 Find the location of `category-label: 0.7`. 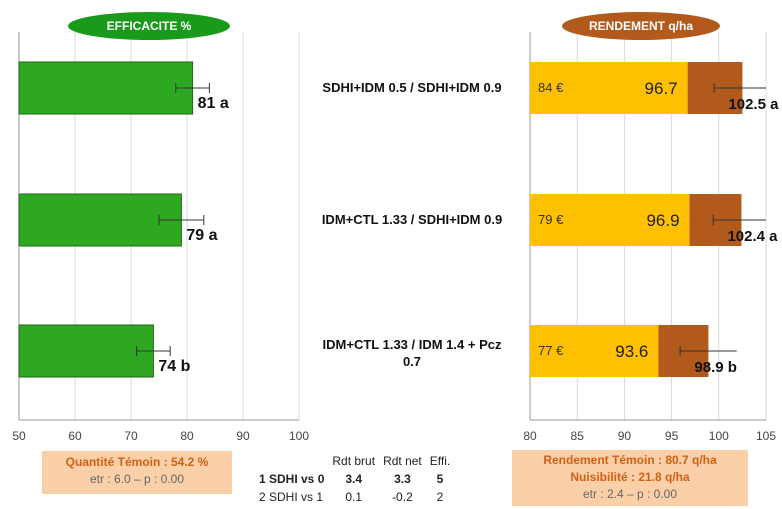

category-label: 0.7 is located at coordinates (412, 361).